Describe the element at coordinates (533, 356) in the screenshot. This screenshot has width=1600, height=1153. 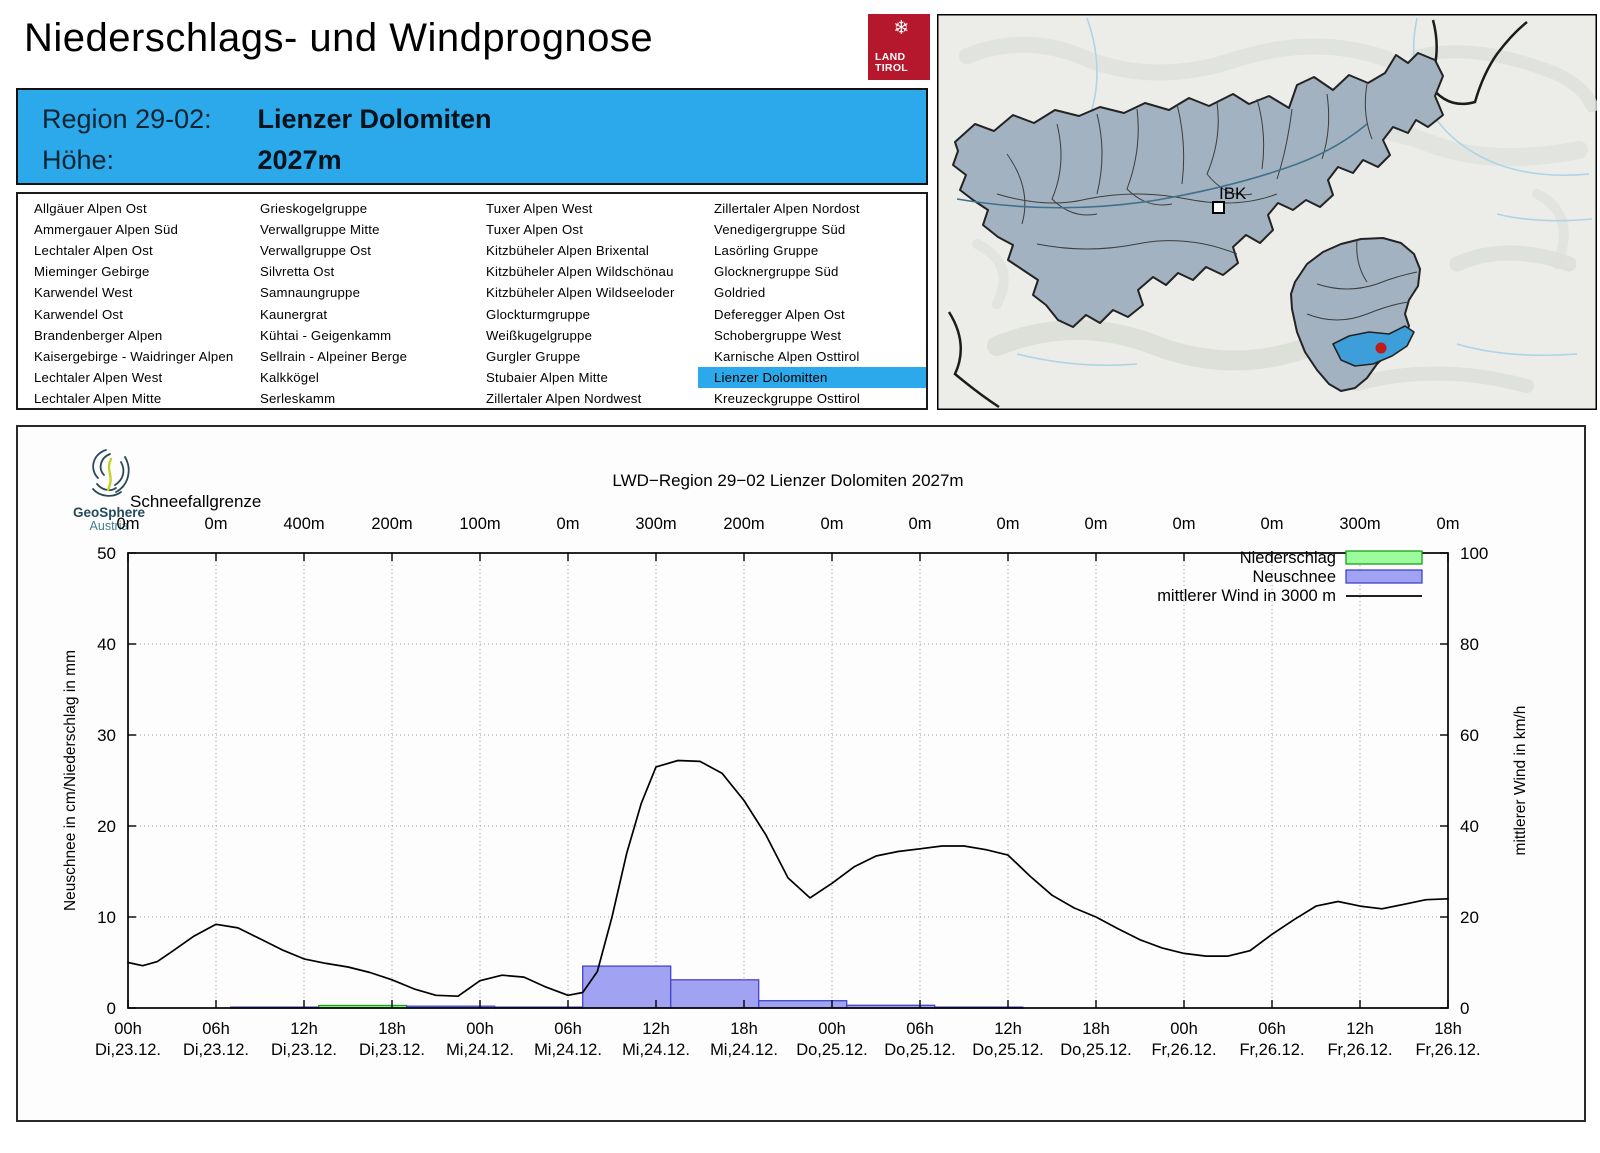
I see `region-item: Gurgler Gruppe` at that location.